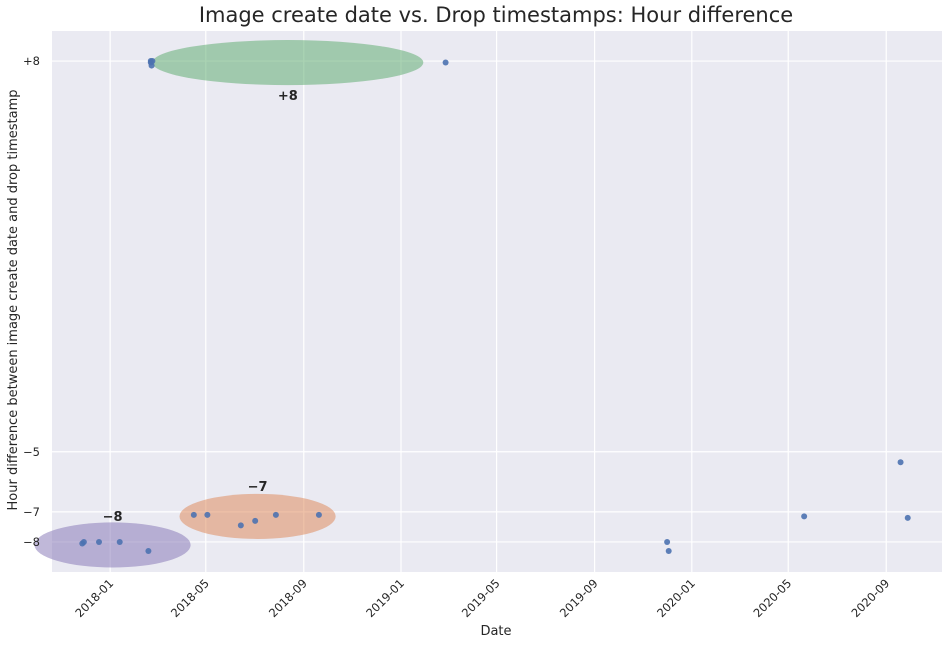 This screenshot has height=645, width=949. Describe the element at coordinates (113, 517) in the screenshot. I see `cluster-label: −8` at that location.